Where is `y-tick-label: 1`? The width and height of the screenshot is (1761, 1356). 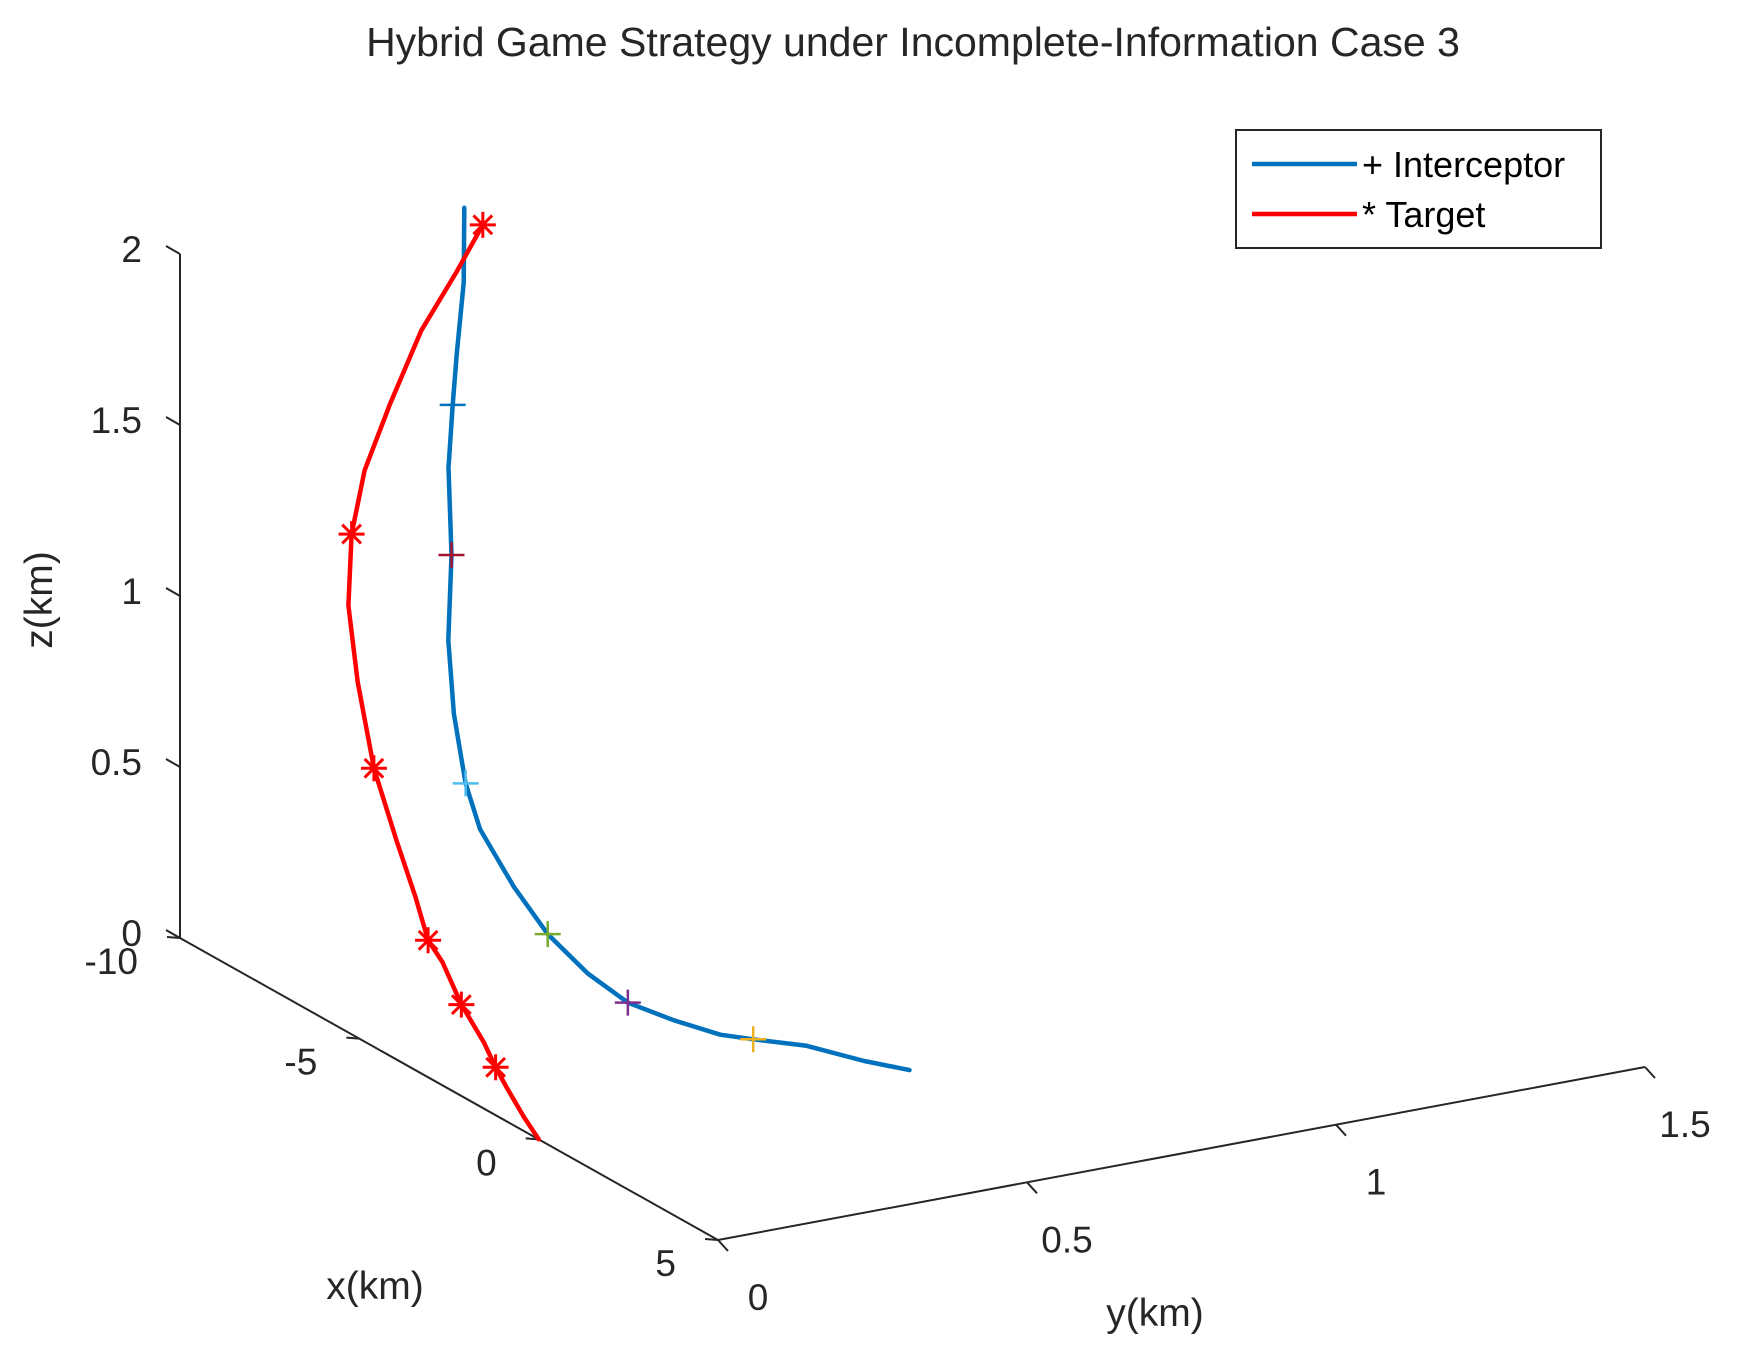 y-tick-label: 1 is located at coordinates (1376, 1182).